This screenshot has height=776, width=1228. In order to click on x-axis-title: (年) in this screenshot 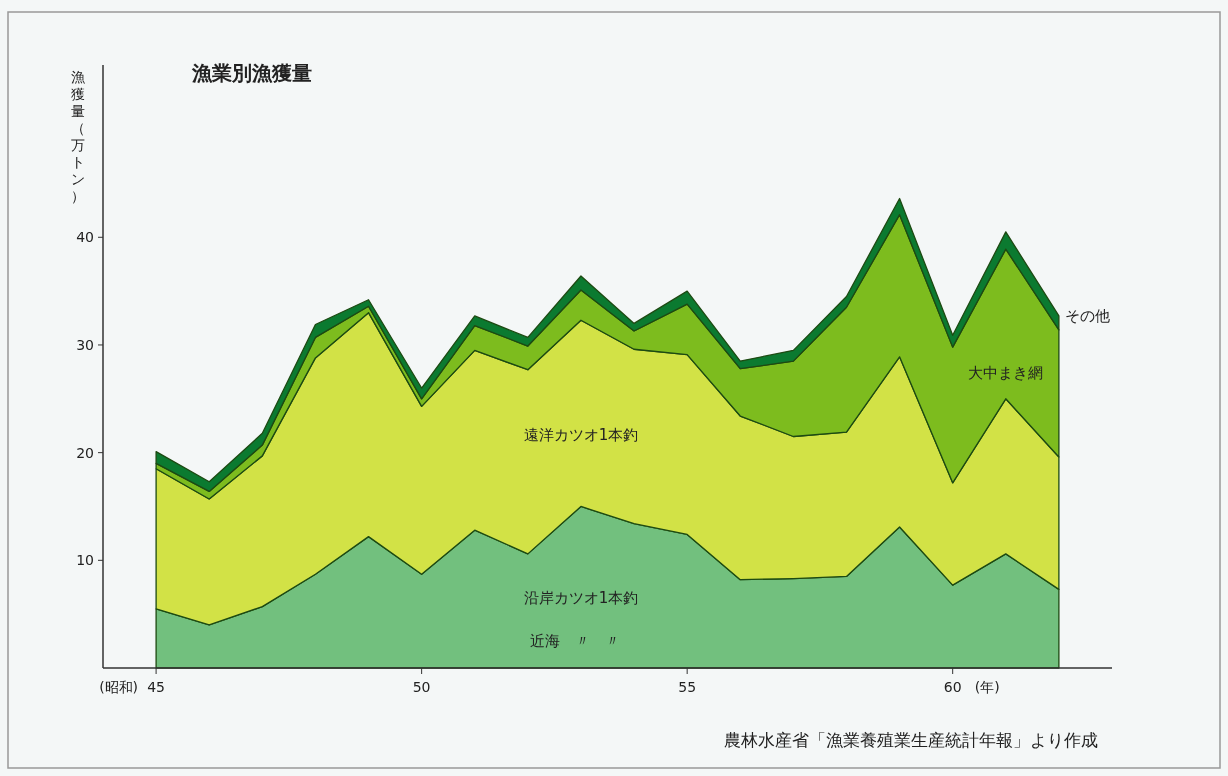, I will do `click(987, 687)`.